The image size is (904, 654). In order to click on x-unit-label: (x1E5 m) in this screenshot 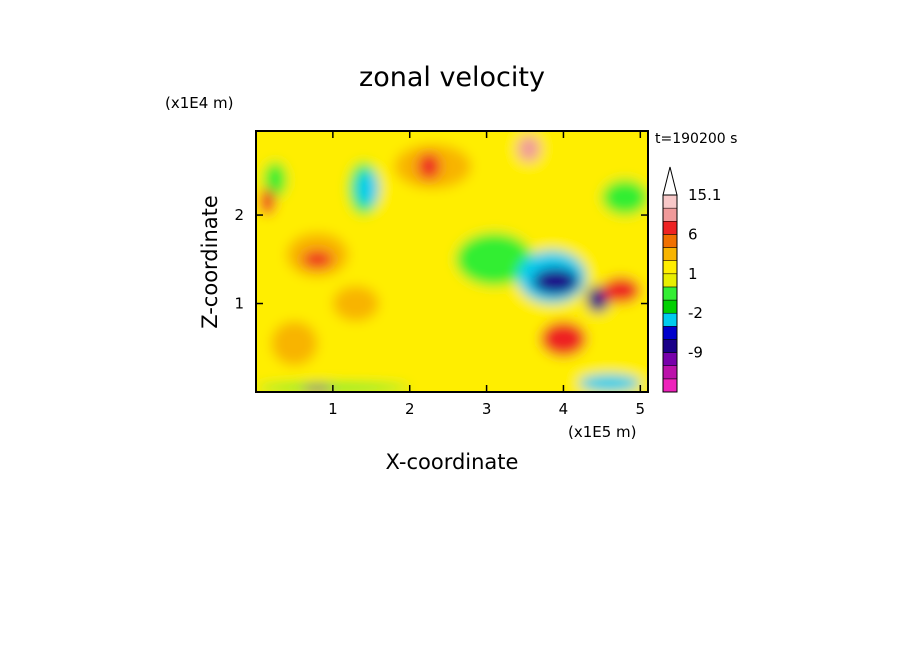, I will do `click(602, 432)`.